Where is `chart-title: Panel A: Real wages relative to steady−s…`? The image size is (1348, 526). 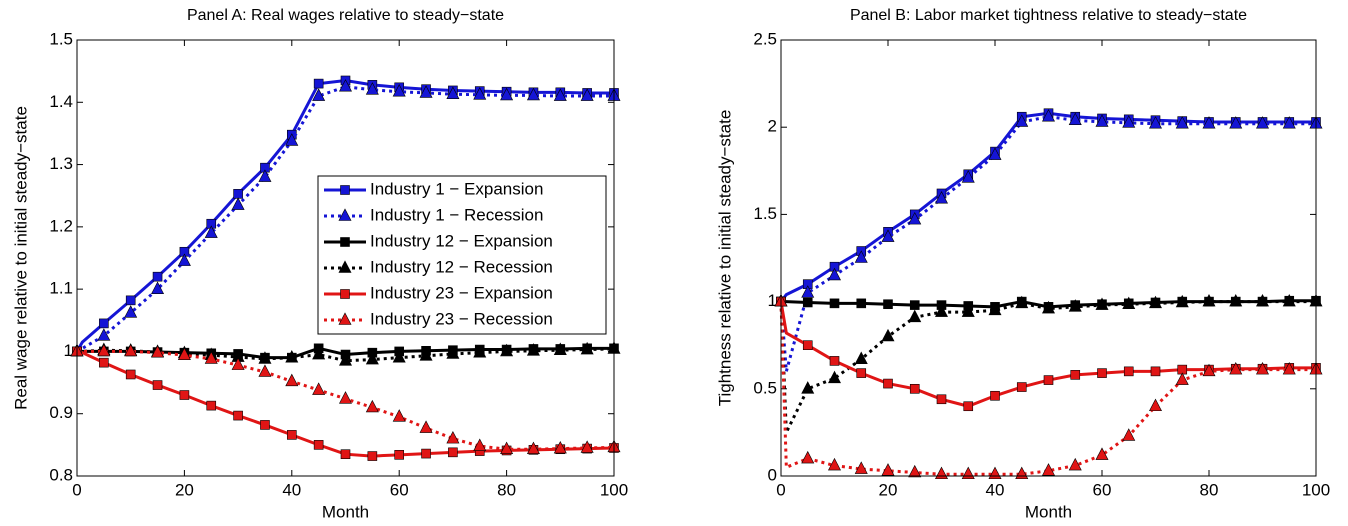 chart-title: Panel A: Real wages relative to steady−s… is located at coordinates (345, 15).